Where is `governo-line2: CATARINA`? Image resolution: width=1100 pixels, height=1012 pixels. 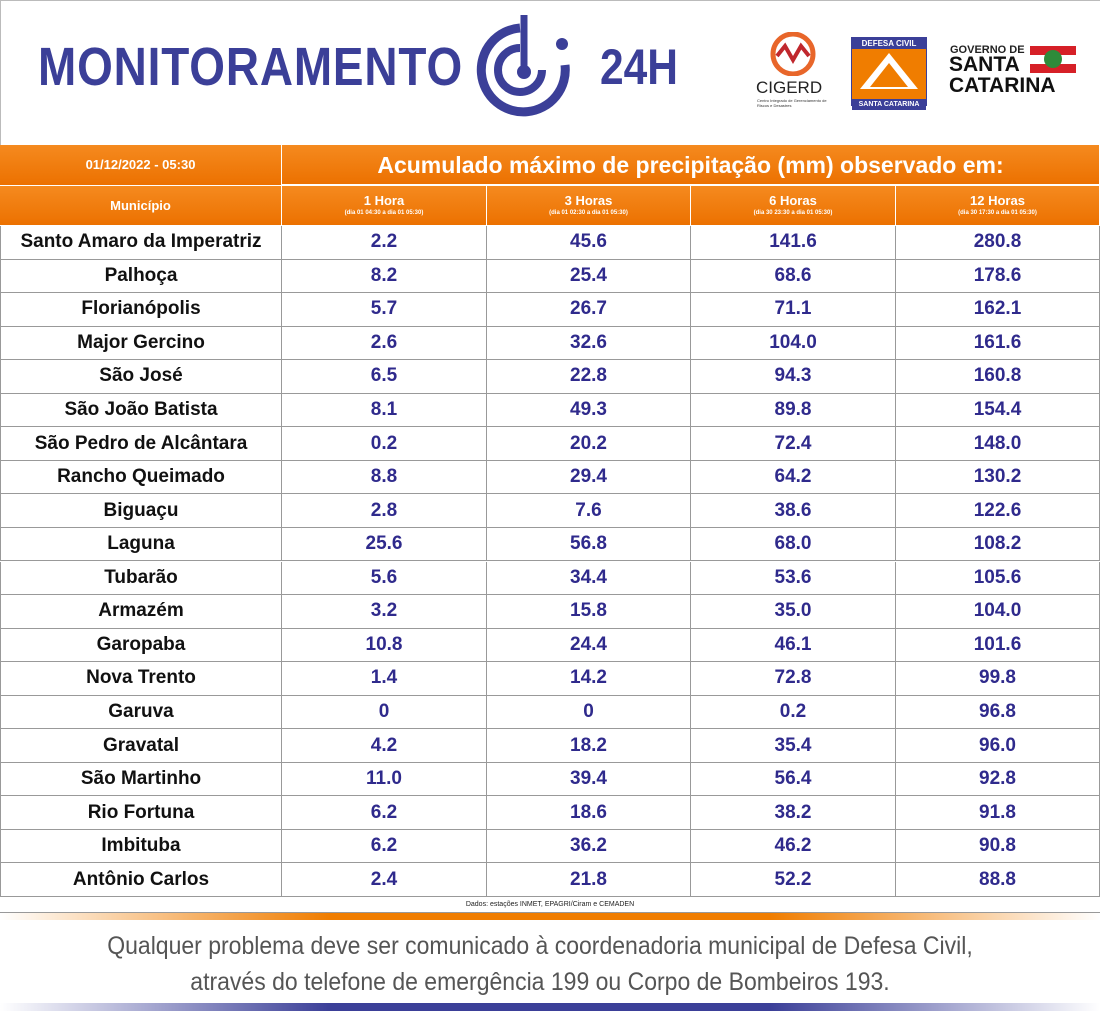 governo-line2: CATARINA is located at coordinates (1002, 85).